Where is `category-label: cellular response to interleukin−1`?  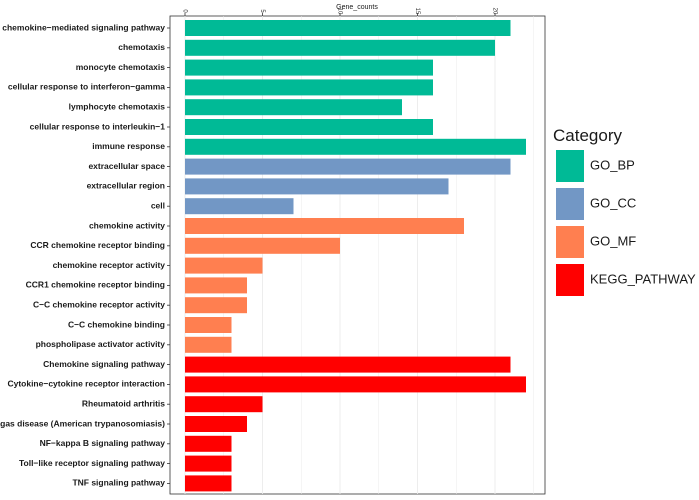 category-label: cellular response to interleukin−1 is located at coordinates (98, 126).